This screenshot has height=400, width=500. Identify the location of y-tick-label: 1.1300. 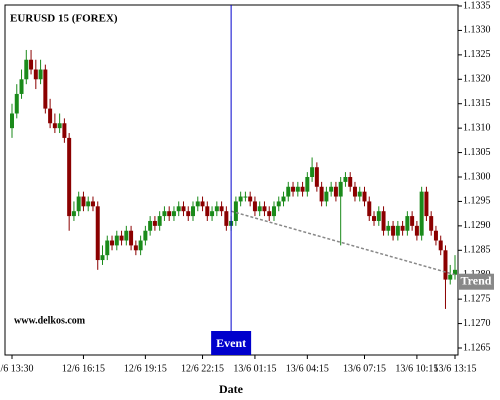
(477, 176).